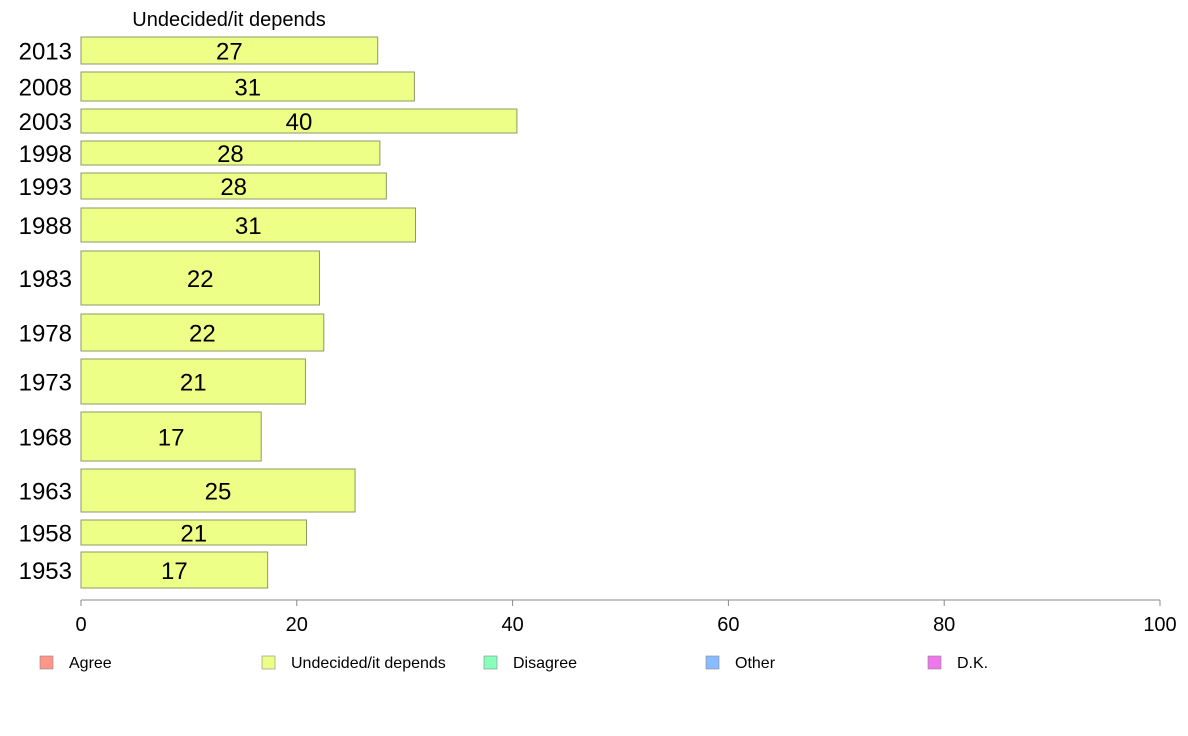  I want to click on year-label-1973: 1973, so click(45, 383).